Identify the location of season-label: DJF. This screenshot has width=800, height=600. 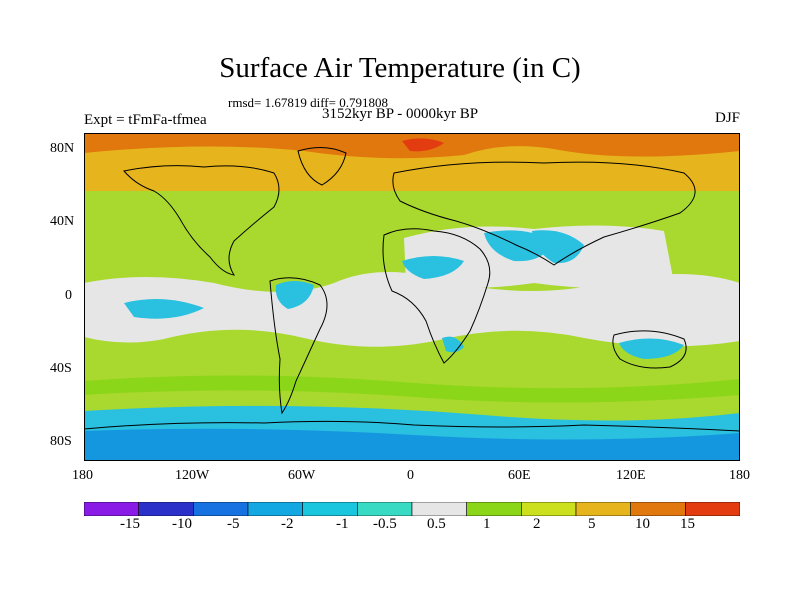
(727, 118).